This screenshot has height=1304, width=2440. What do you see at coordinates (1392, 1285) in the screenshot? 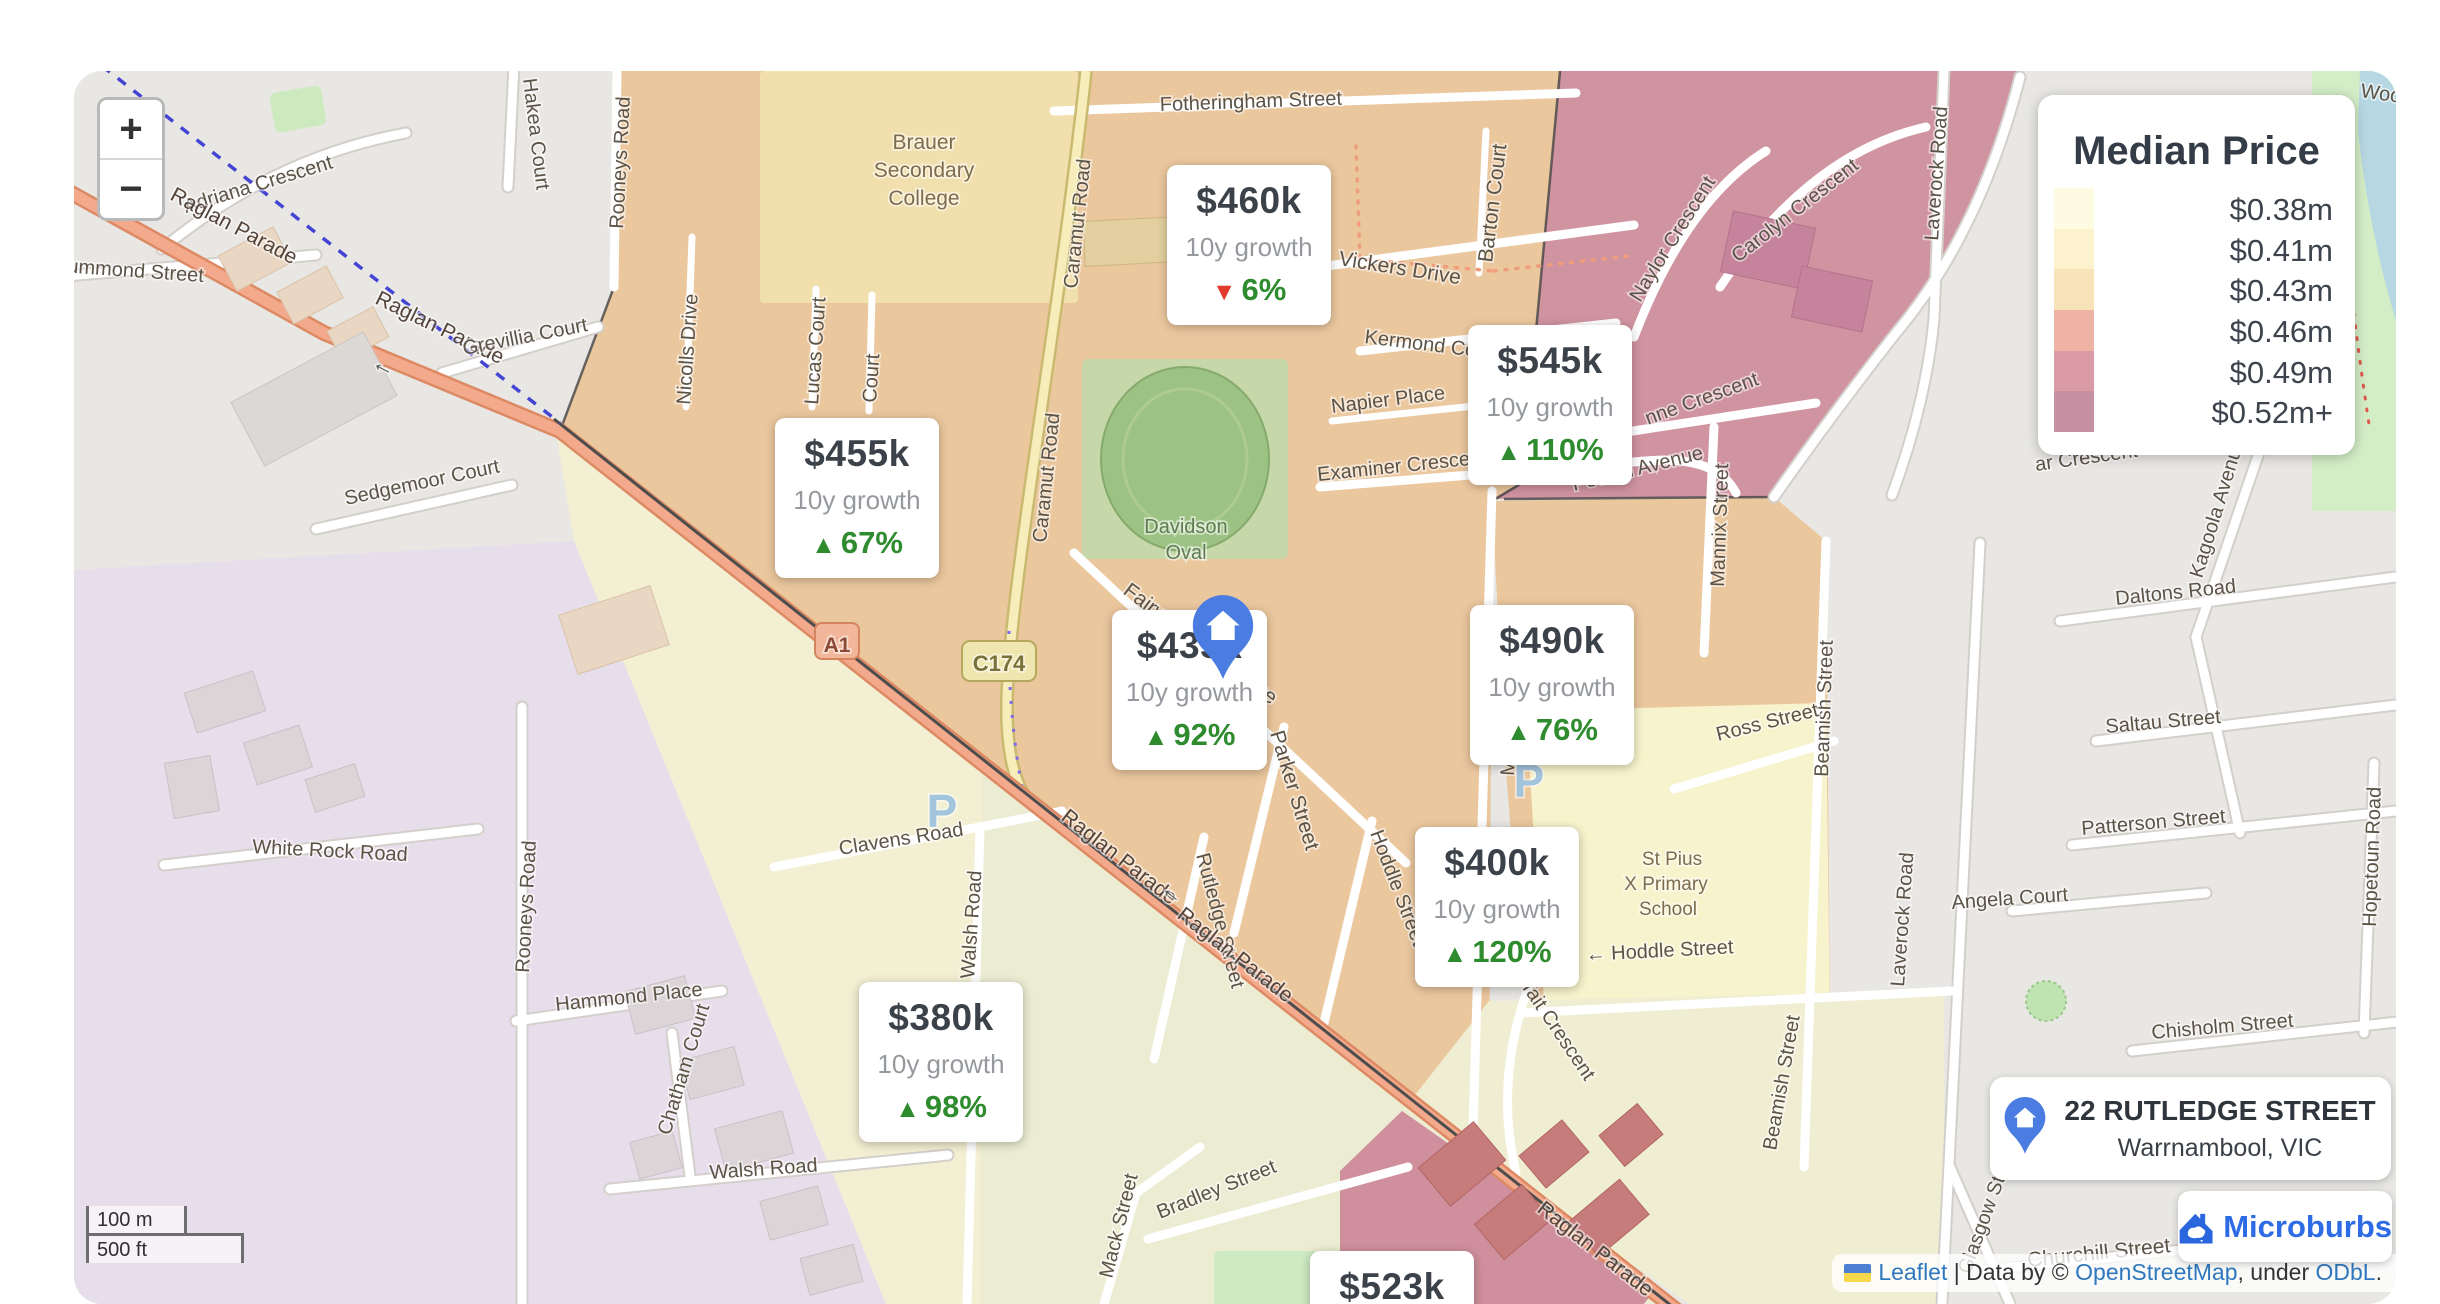
I see `median-price: $523k` at bounding box center [1392, 1285].